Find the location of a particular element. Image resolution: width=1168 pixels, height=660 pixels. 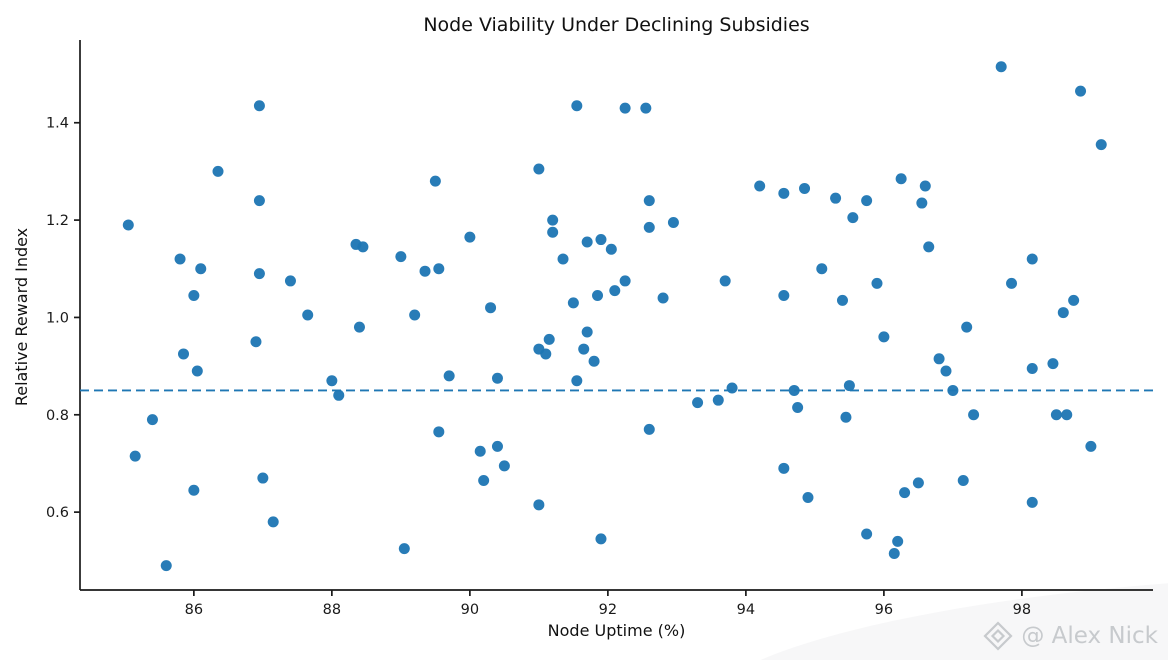

y-tick-label: 1.2 is located at coordinates (57, 221).